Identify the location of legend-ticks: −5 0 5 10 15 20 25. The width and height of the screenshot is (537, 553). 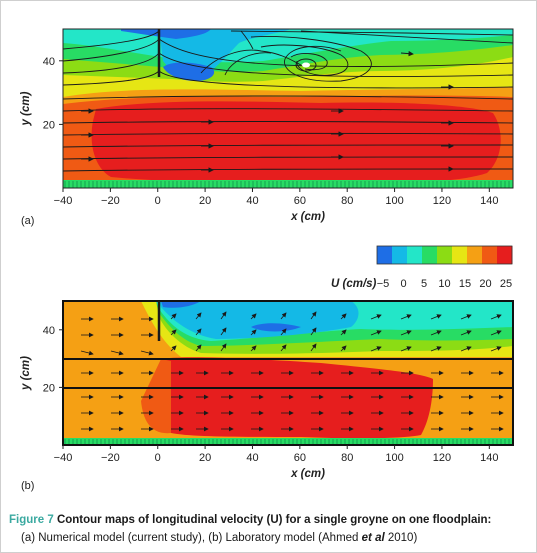
(444, 284).